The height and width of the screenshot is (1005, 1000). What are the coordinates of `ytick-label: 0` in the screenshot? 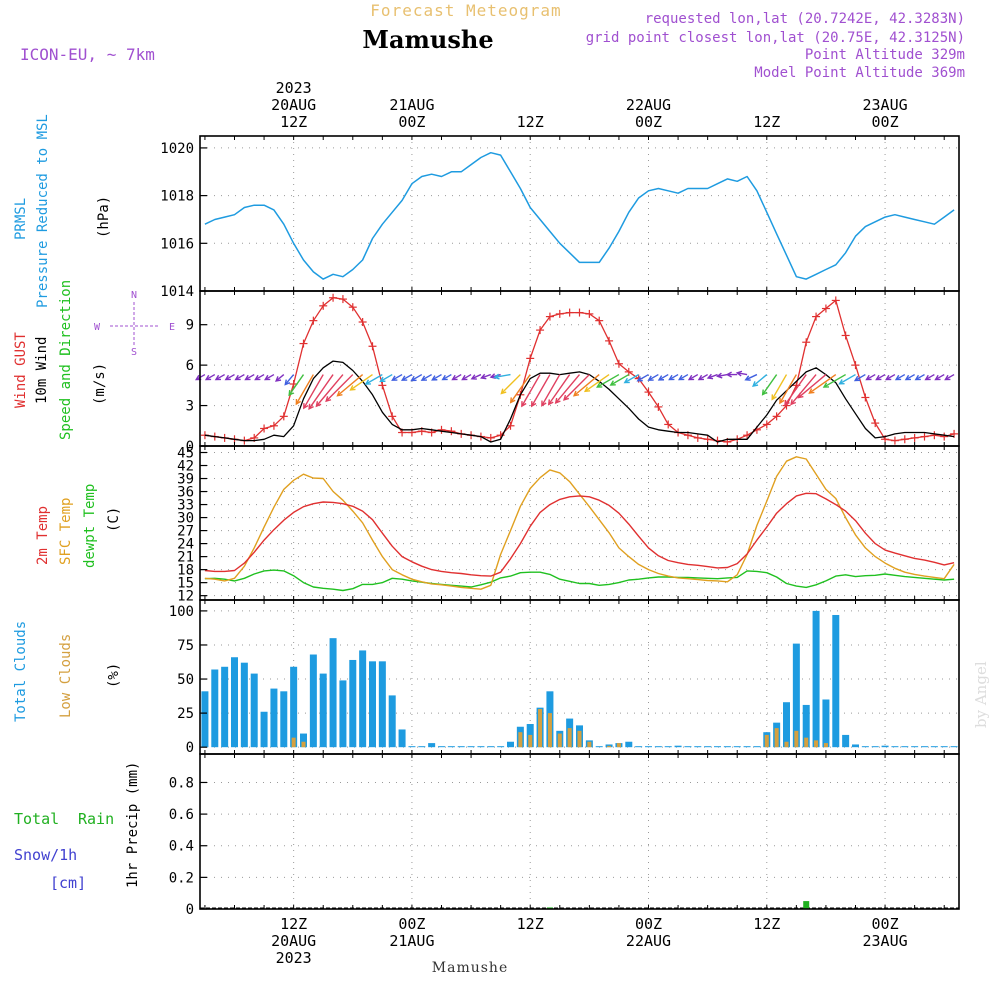 It's located at (190, 447).